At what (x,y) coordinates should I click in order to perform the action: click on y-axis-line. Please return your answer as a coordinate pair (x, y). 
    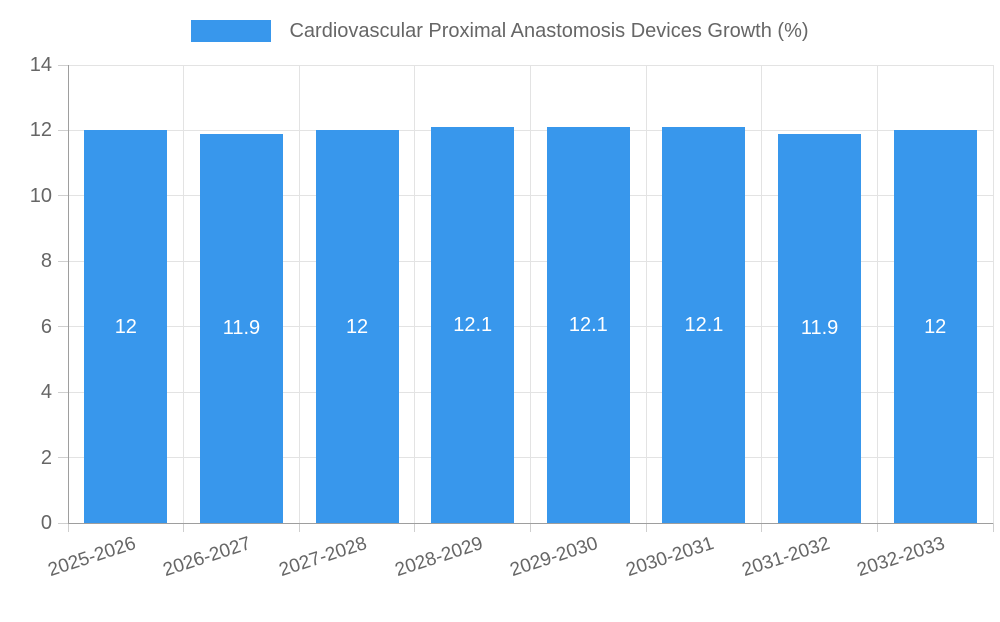
    Looking at the image, I should click on (68, 294).